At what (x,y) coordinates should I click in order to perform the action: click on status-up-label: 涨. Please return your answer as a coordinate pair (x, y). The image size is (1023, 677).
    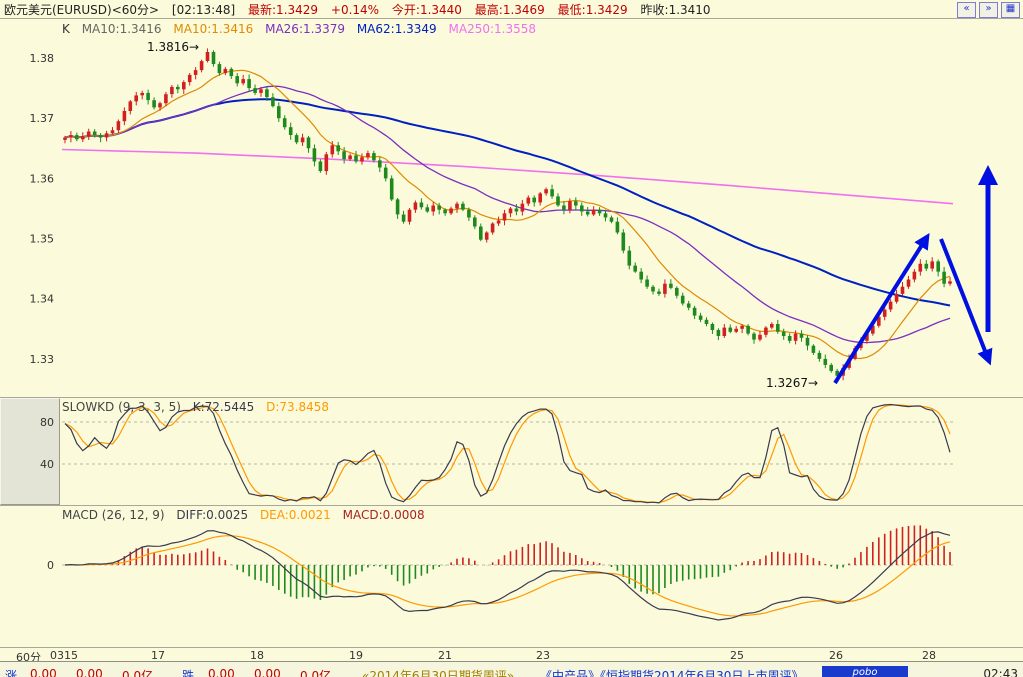
    Looking at the image, I should click on (11, 673).